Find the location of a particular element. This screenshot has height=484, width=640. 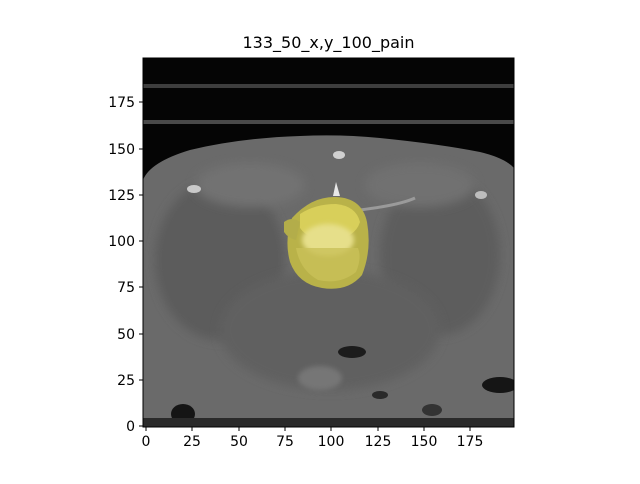

bright-spot-right is located at coordinates (481, 195).